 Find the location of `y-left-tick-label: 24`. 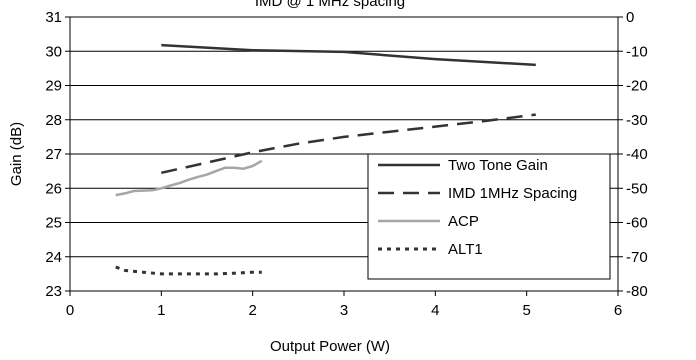

y-left-tick-label: 24 is located at coordinates (53, 257).